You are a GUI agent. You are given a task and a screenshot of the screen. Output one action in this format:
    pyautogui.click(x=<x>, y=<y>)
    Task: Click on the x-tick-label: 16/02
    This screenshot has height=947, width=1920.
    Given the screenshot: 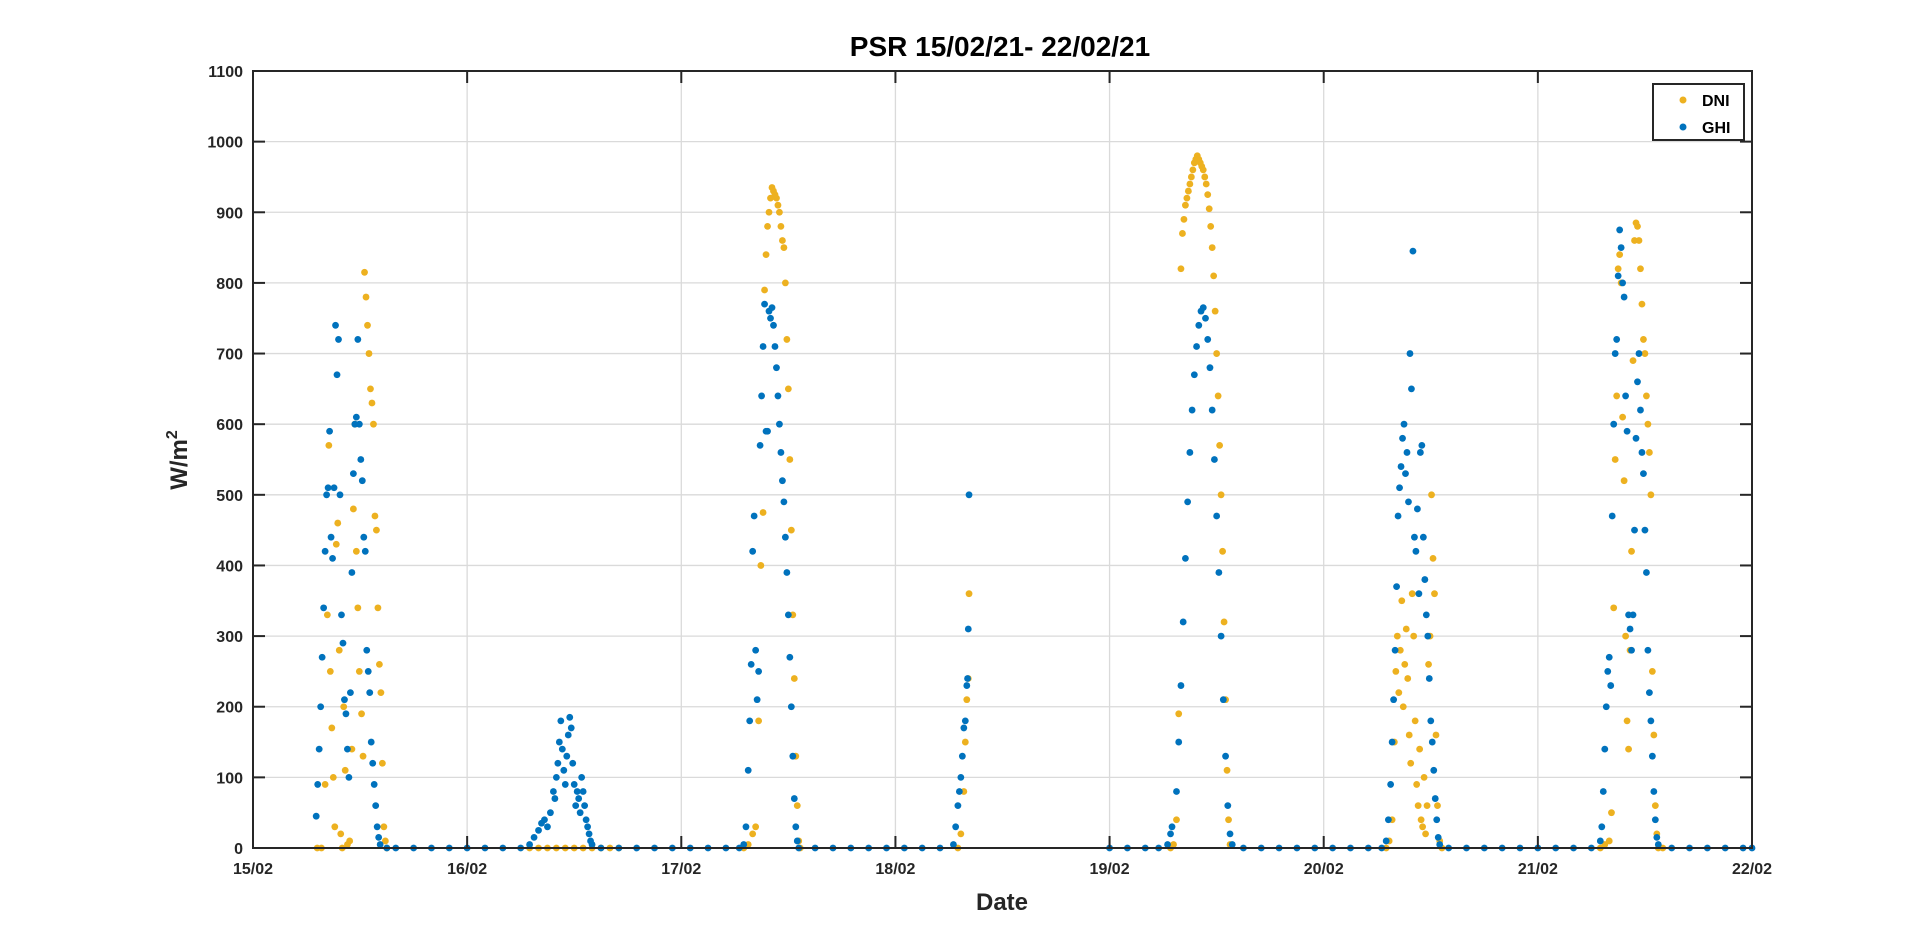 What is the action you would take?
    pyautogui.click(x=467, y=869)
    